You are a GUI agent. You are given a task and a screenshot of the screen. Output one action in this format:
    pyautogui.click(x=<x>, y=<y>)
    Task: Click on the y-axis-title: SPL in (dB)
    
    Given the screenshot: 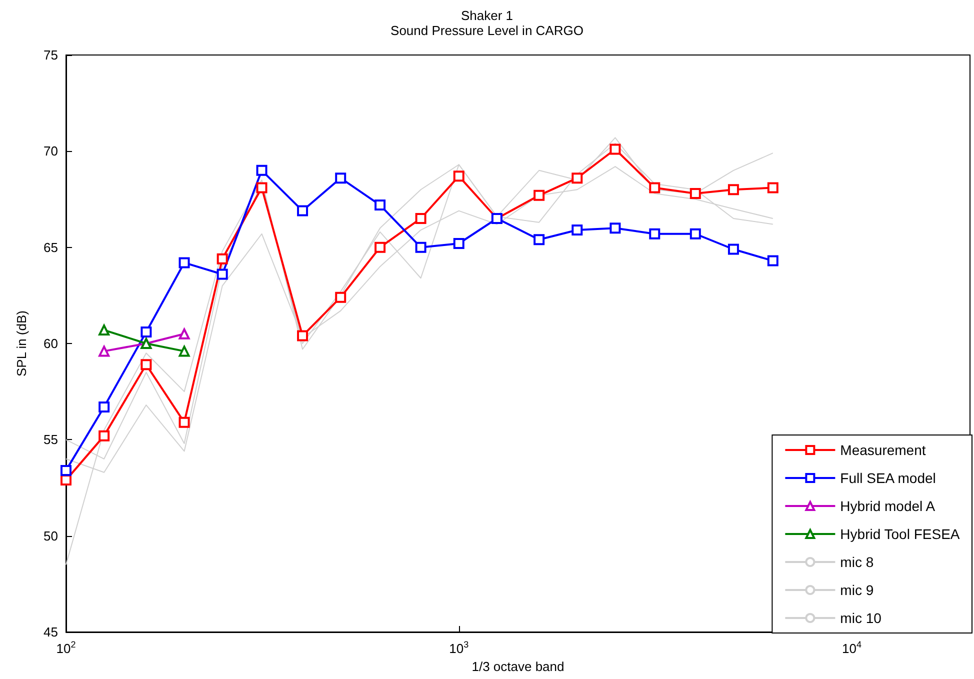 What is the action you would take?
    pyautogui.click(x=21, y=343)
    